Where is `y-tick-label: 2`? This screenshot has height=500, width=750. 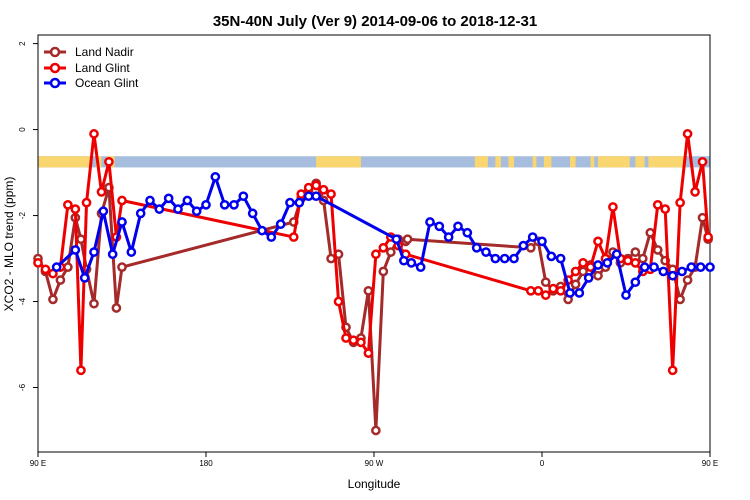
y-tick-label: 2 is located at coordinates (22, 43).